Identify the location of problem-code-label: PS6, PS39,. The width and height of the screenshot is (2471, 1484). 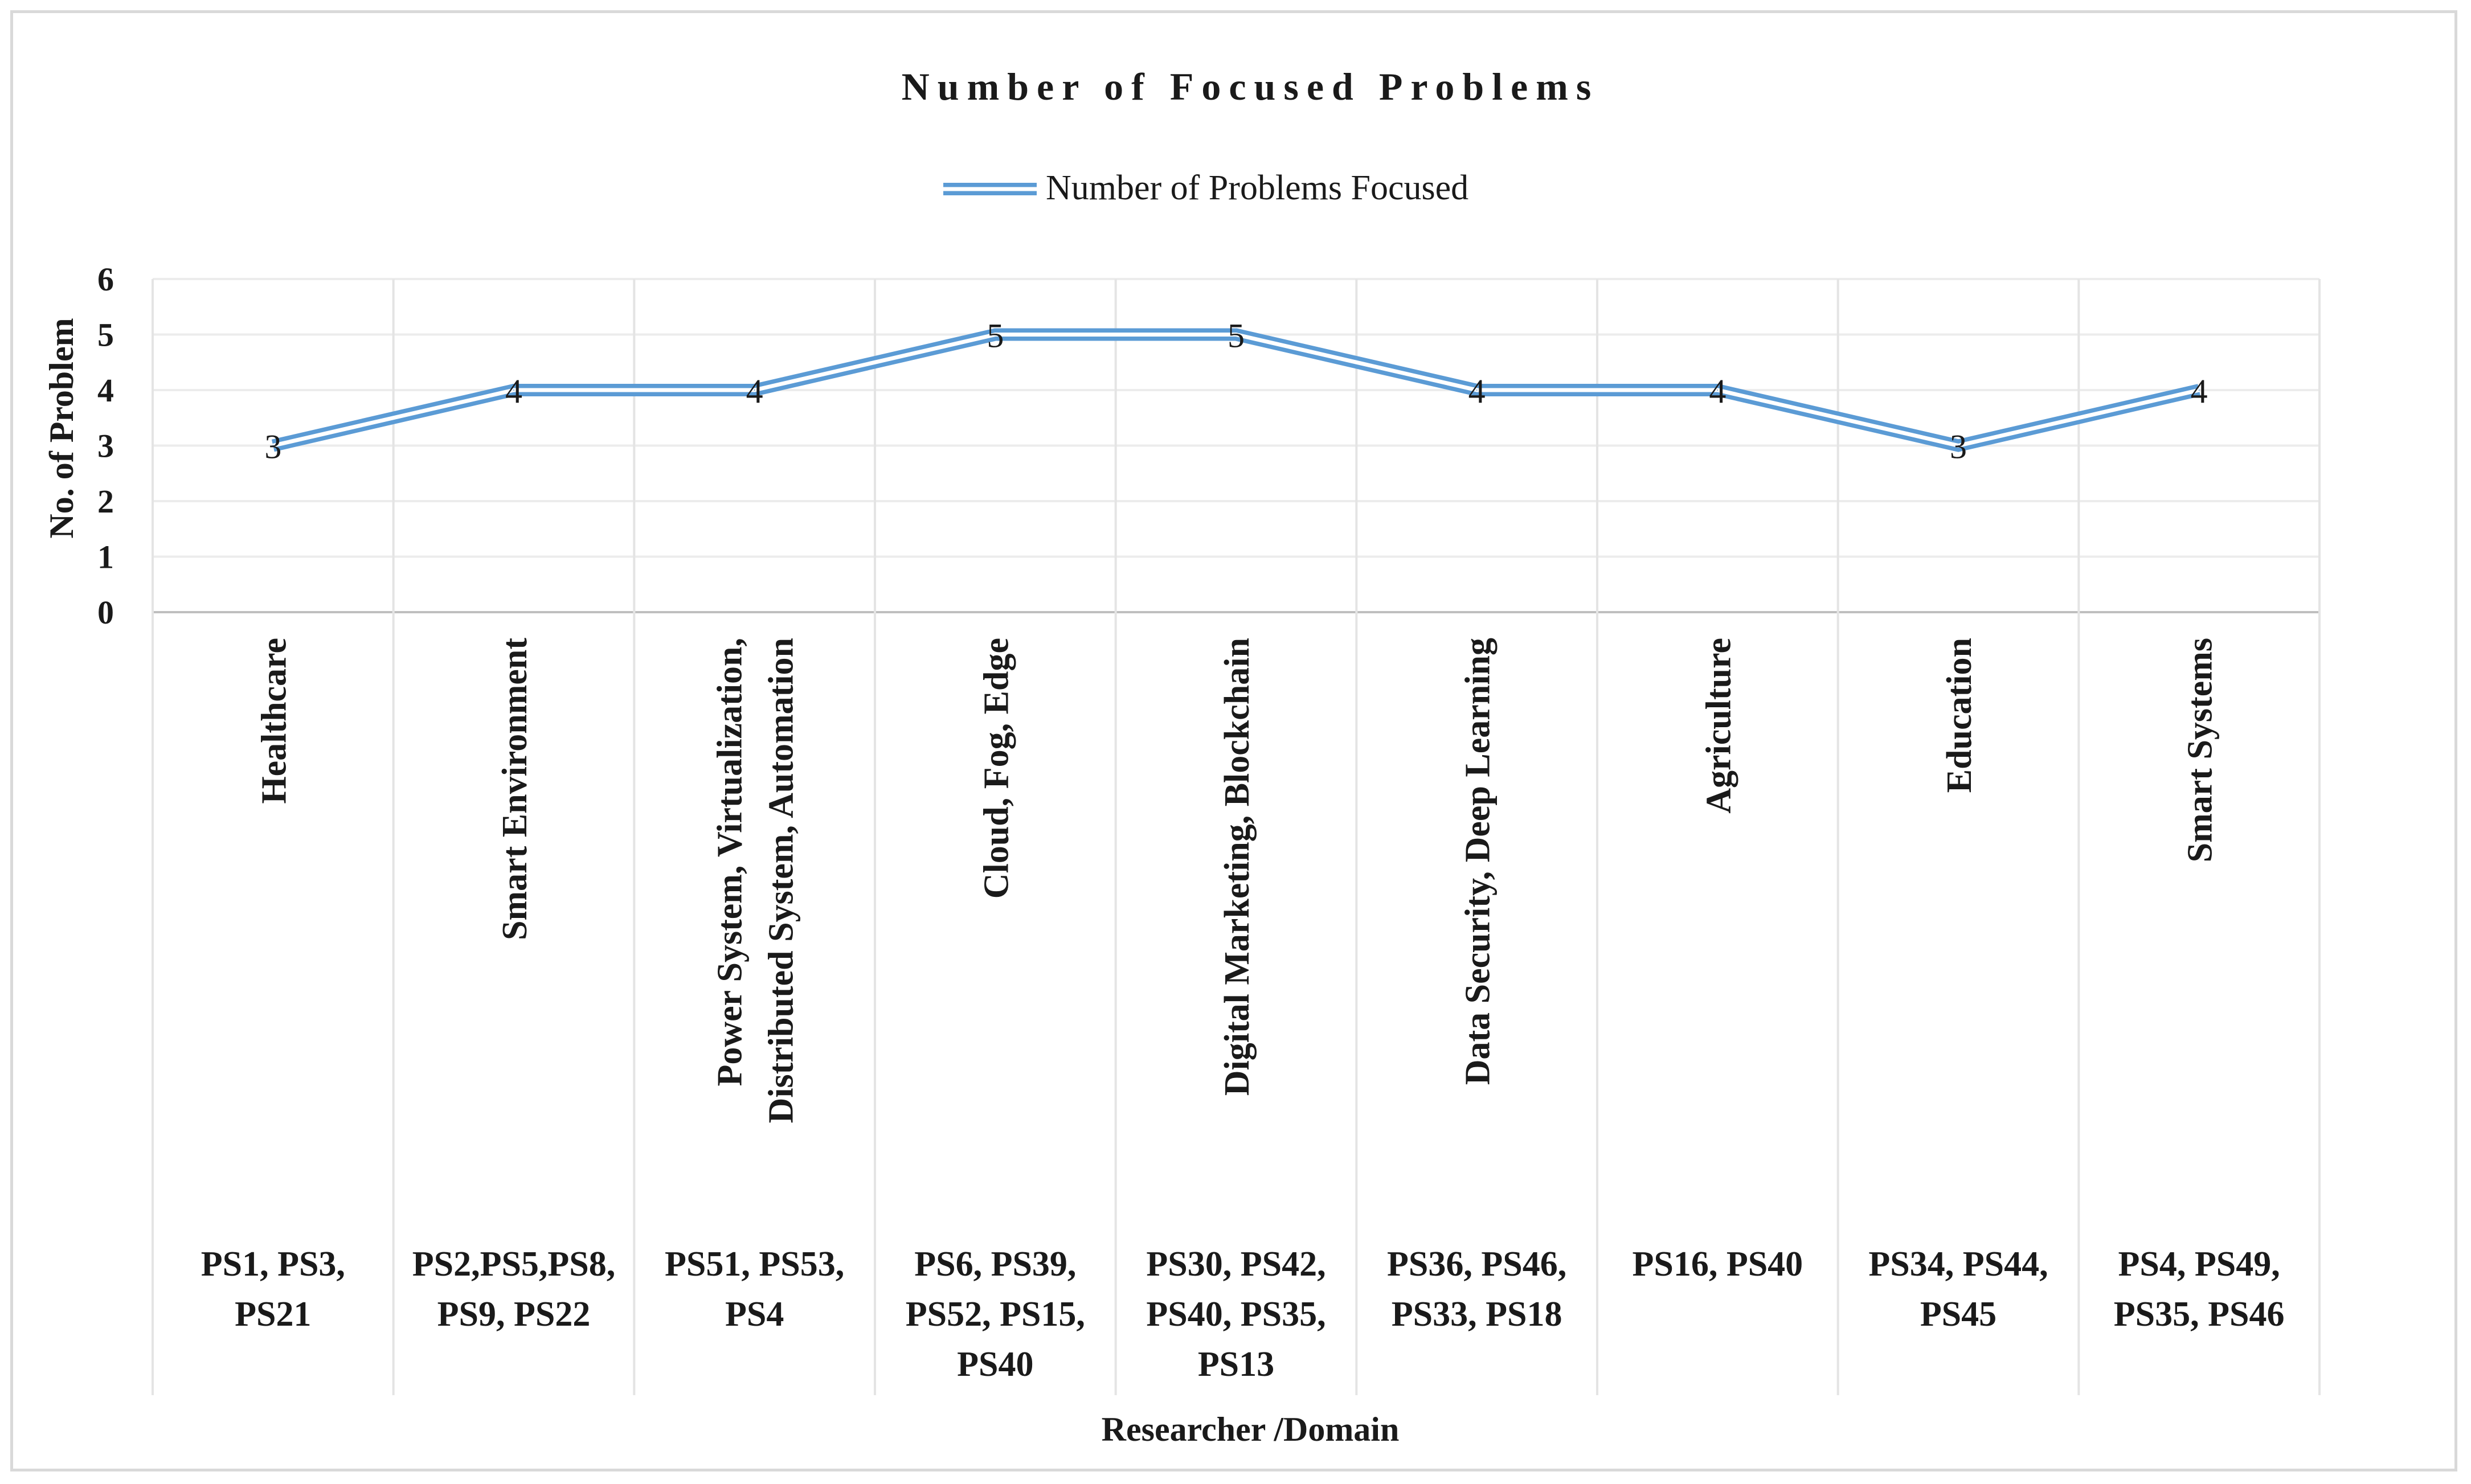
(995, 1264).